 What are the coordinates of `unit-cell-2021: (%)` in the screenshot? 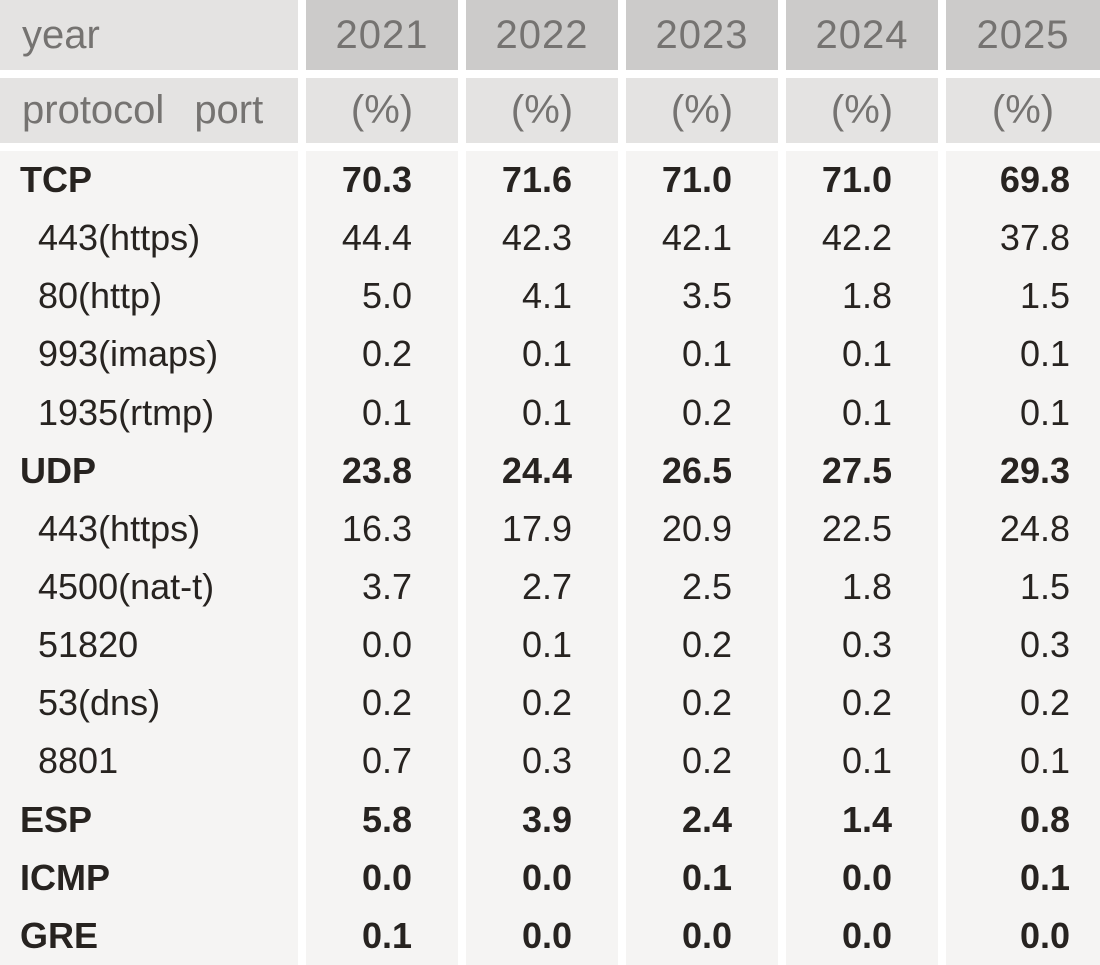 It's located at (382, 110).